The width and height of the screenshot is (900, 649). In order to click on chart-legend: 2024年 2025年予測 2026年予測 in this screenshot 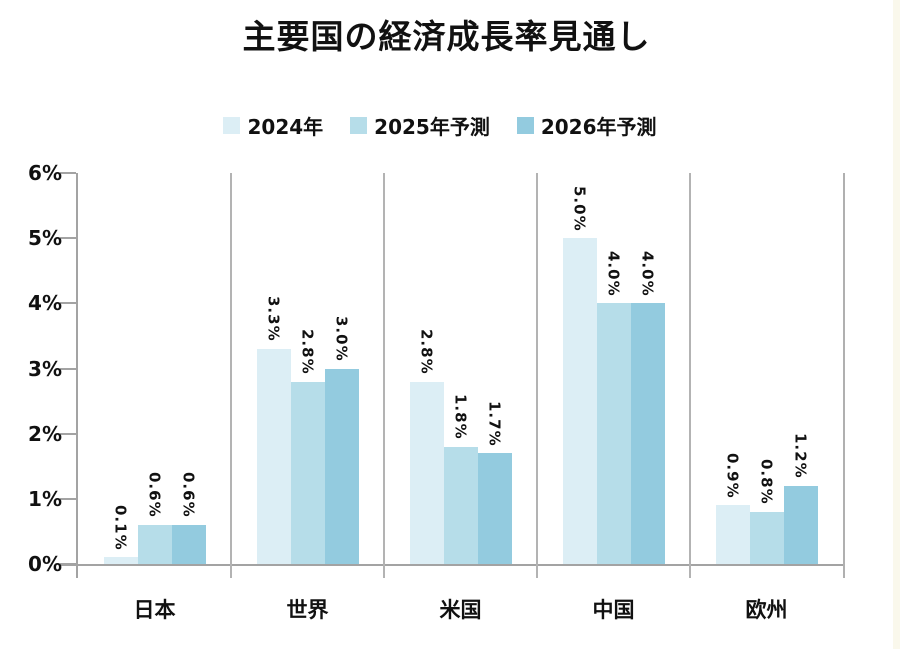, I will do `click(440, 125)`.